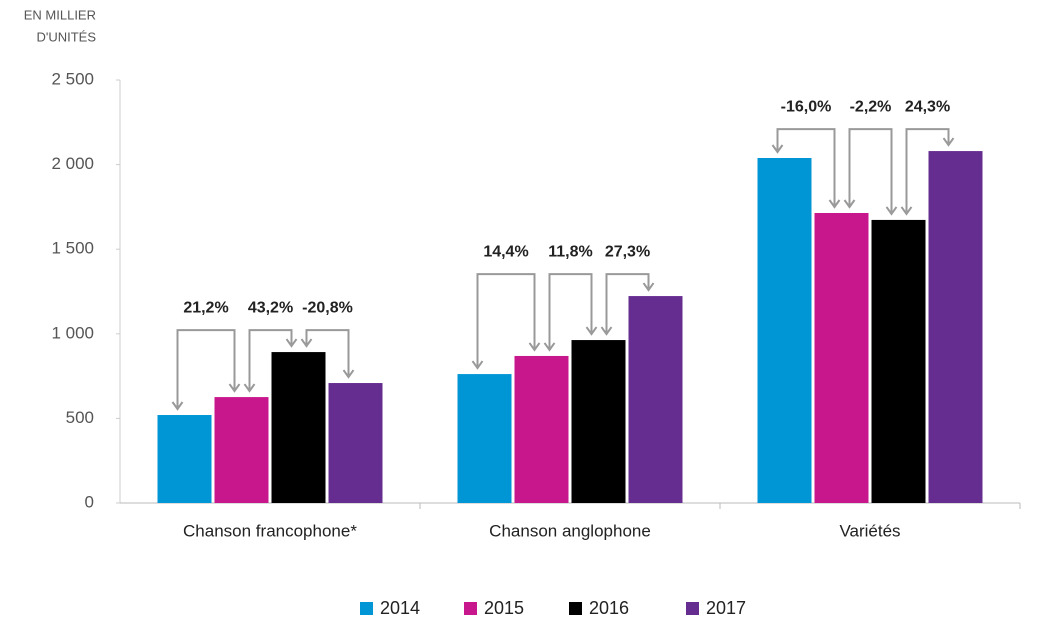 The width and height of the screenshot is (1047, 624). What do you see at coordinates (72, 78) in the screenshot?
I see `y-tick-label: 2 500` at bounding box center [72, 78].